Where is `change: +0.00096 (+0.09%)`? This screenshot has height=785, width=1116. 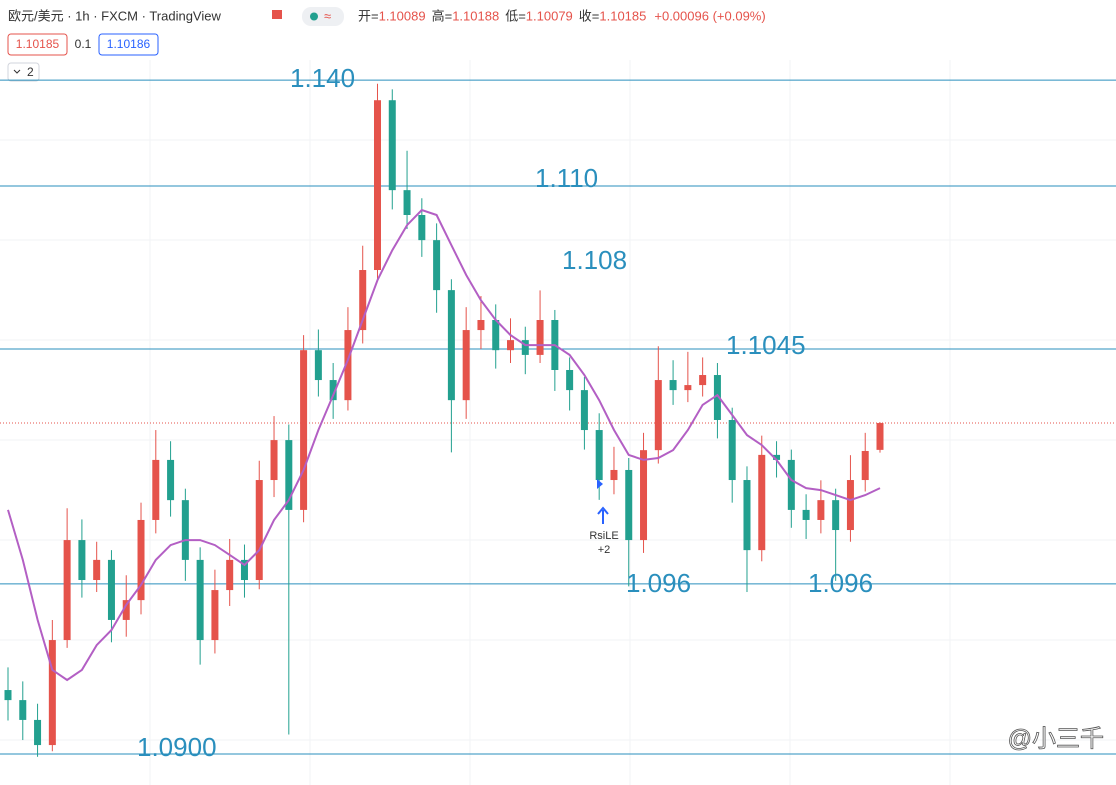 change: +0.00096 (+0.09%) is located at coordinates (709, 15).